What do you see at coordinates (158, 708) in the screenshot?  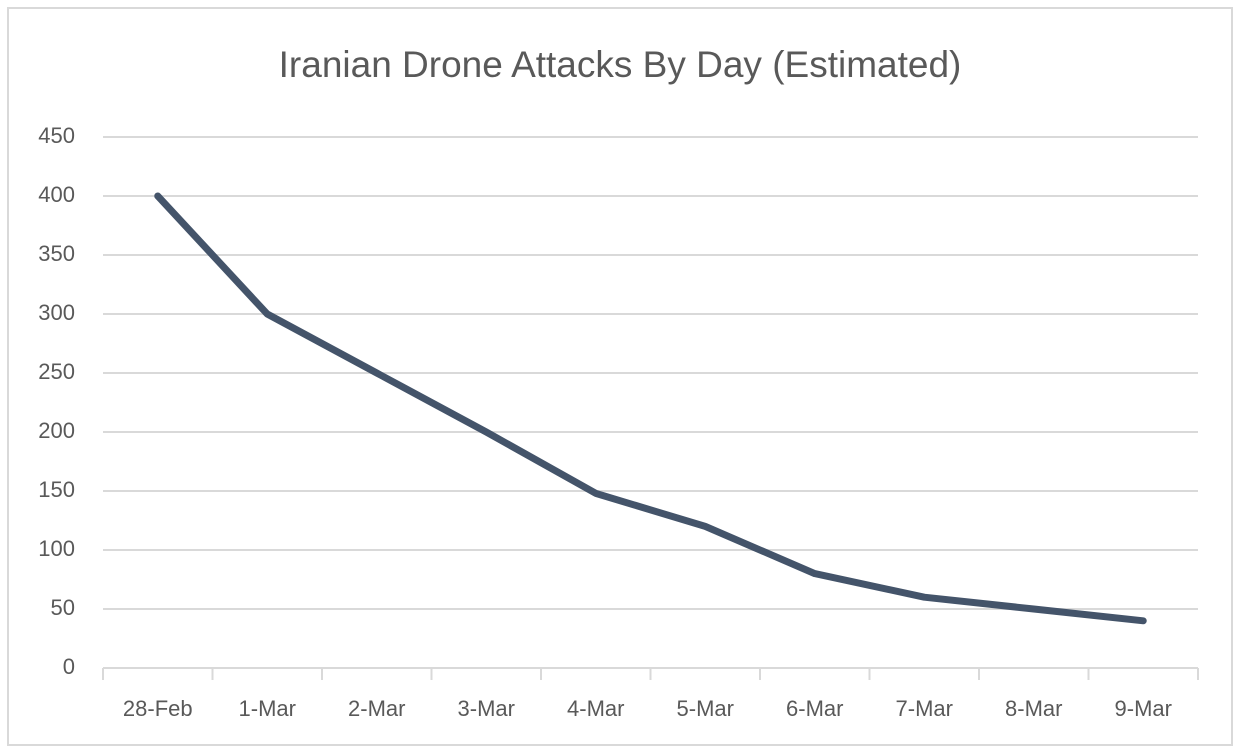 I see `x-tick-label: 28-Feb` at bounding box center [158, 708].